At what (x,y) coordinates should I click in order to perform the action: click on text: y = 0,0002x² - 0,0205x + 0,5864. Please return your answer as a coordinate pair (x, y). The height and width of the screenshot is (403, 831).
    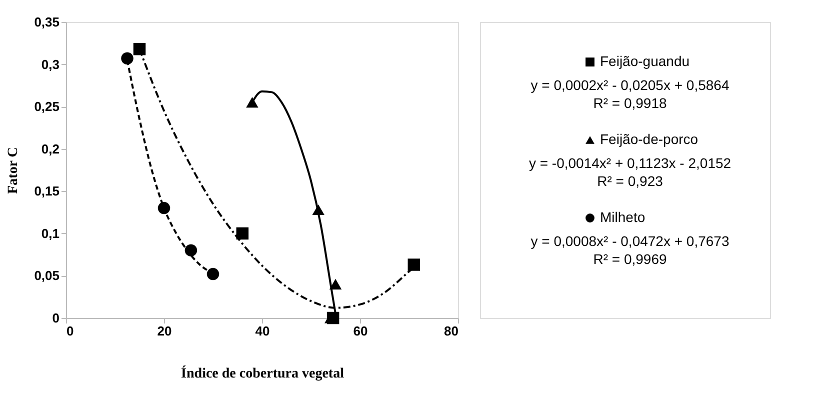
    Looking at the image, I should click on (630, 85).